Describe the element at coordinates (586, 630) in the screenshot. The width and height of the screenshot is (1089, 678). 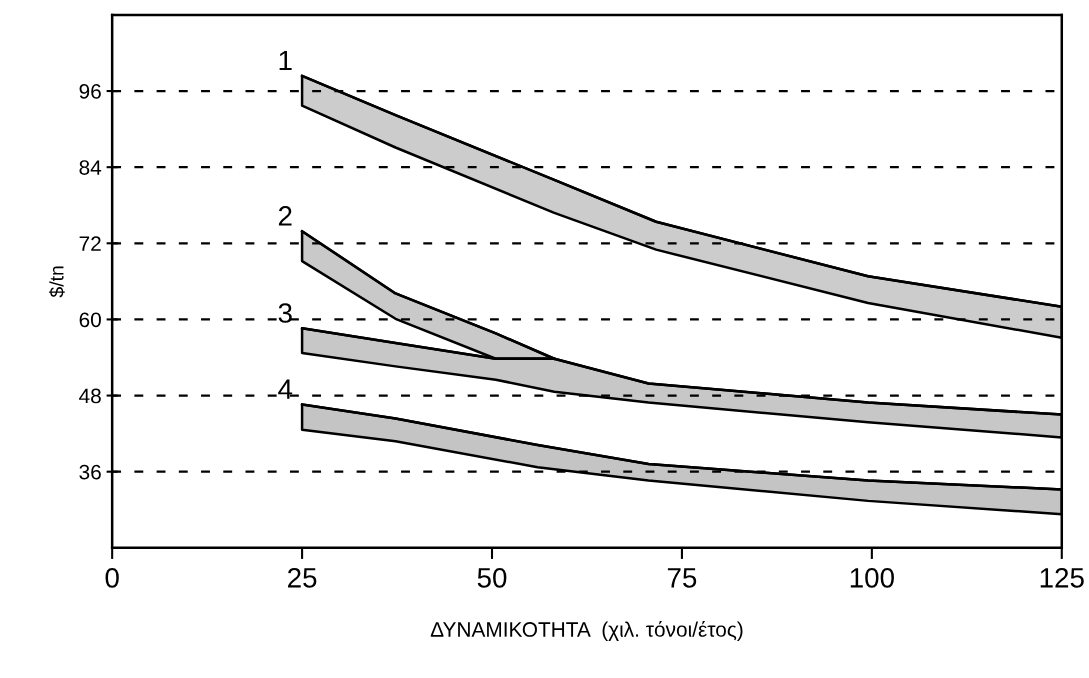
I see `x-axis-title: ΔΥΝΑΜΙΚΟΤΗΤΑ (χιλ. τόνοι/έτος)` at that location.